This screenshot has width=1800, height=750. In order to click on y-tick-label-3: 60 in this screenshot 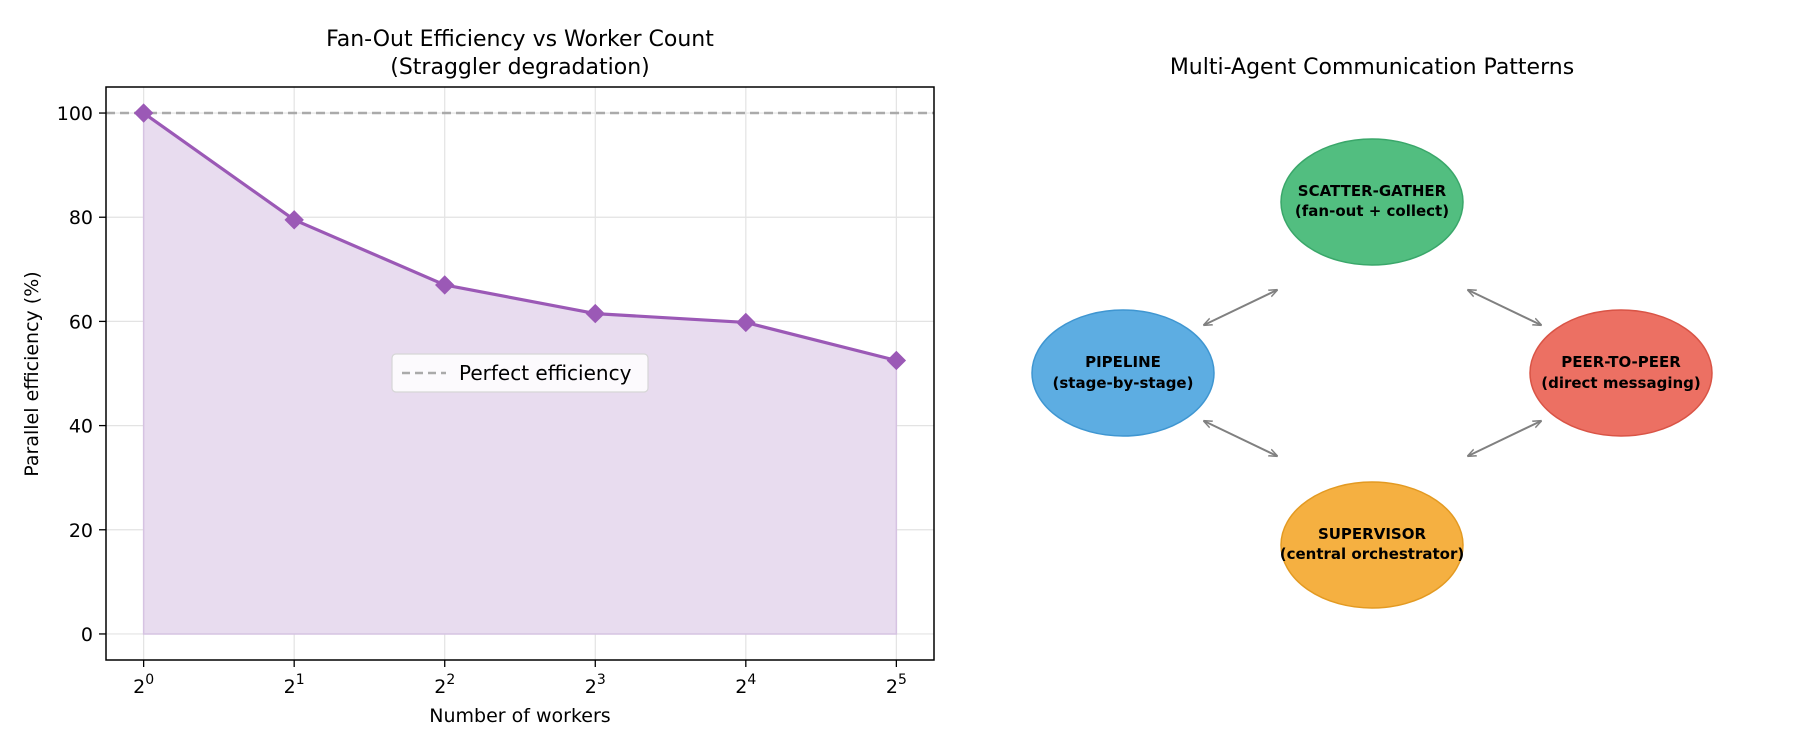, I will do `click(81, 322)`.